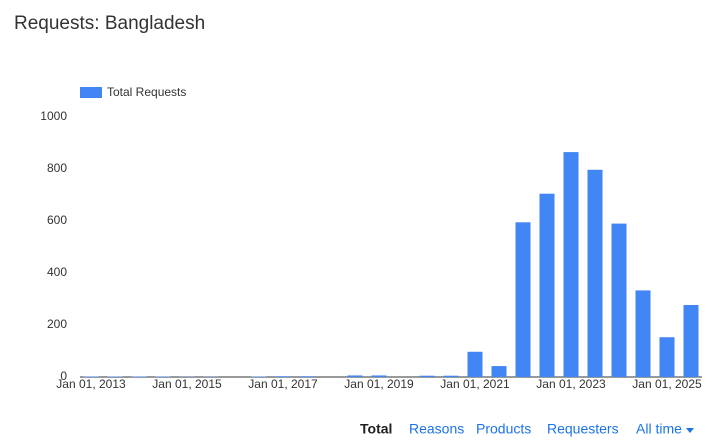 The image size is (725, 448). What do you see at coordinates (667, 384) in the screenshot?
I see `x-tick-label: Jan 01, 2025` at bounding box center [667, 384].